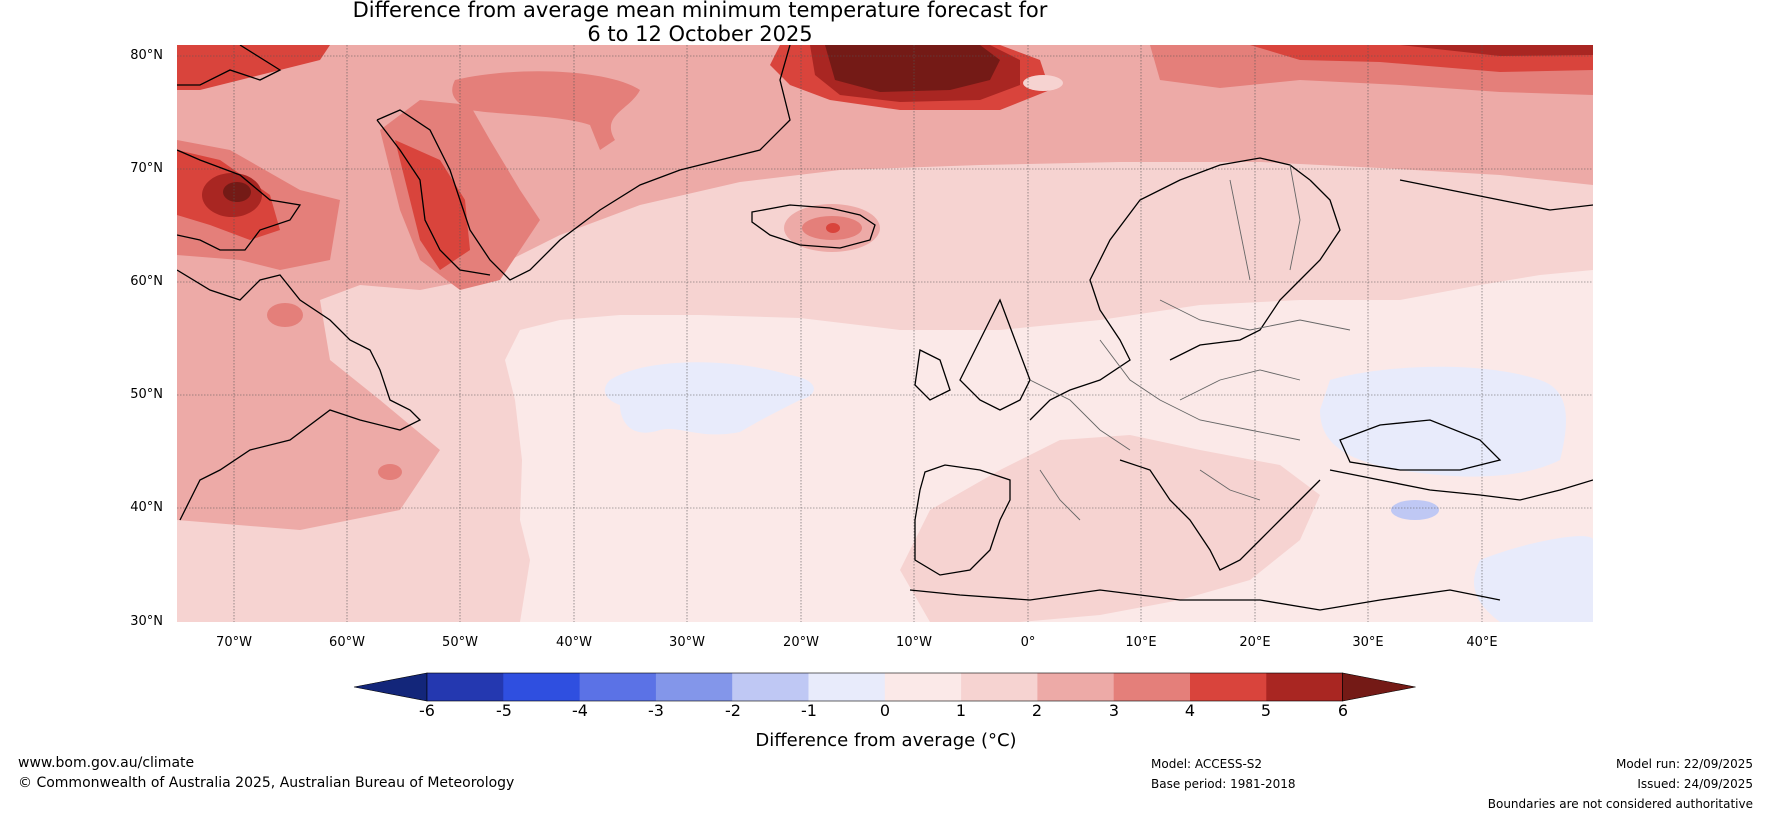 The width and height of the screenshot is (1770, 816). What do you see at coordinates (809, 710) in the screenshot?
I see `colorbar-tick-label: -1` at bounding box center [809, 710].